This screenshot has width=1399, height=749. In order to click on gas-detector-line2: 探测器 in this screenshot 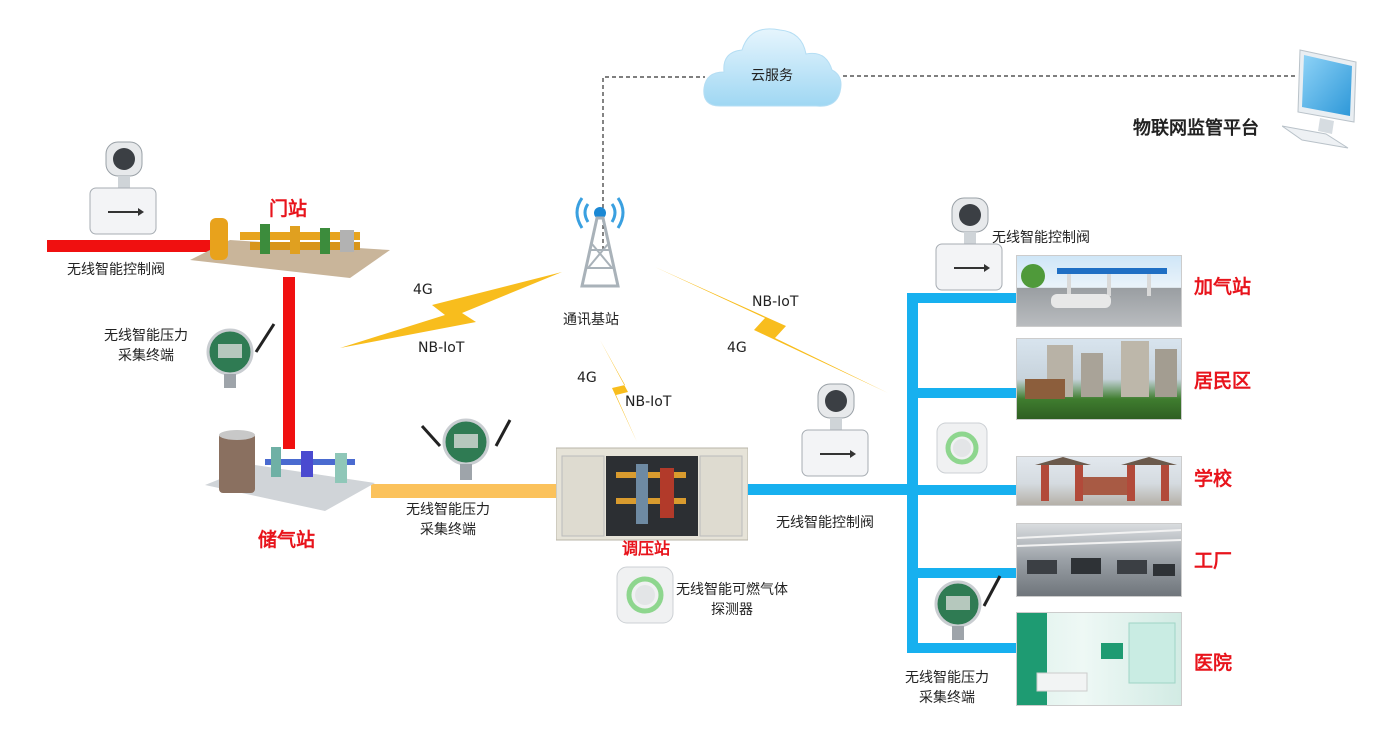, I will do `click(732, 610)`.